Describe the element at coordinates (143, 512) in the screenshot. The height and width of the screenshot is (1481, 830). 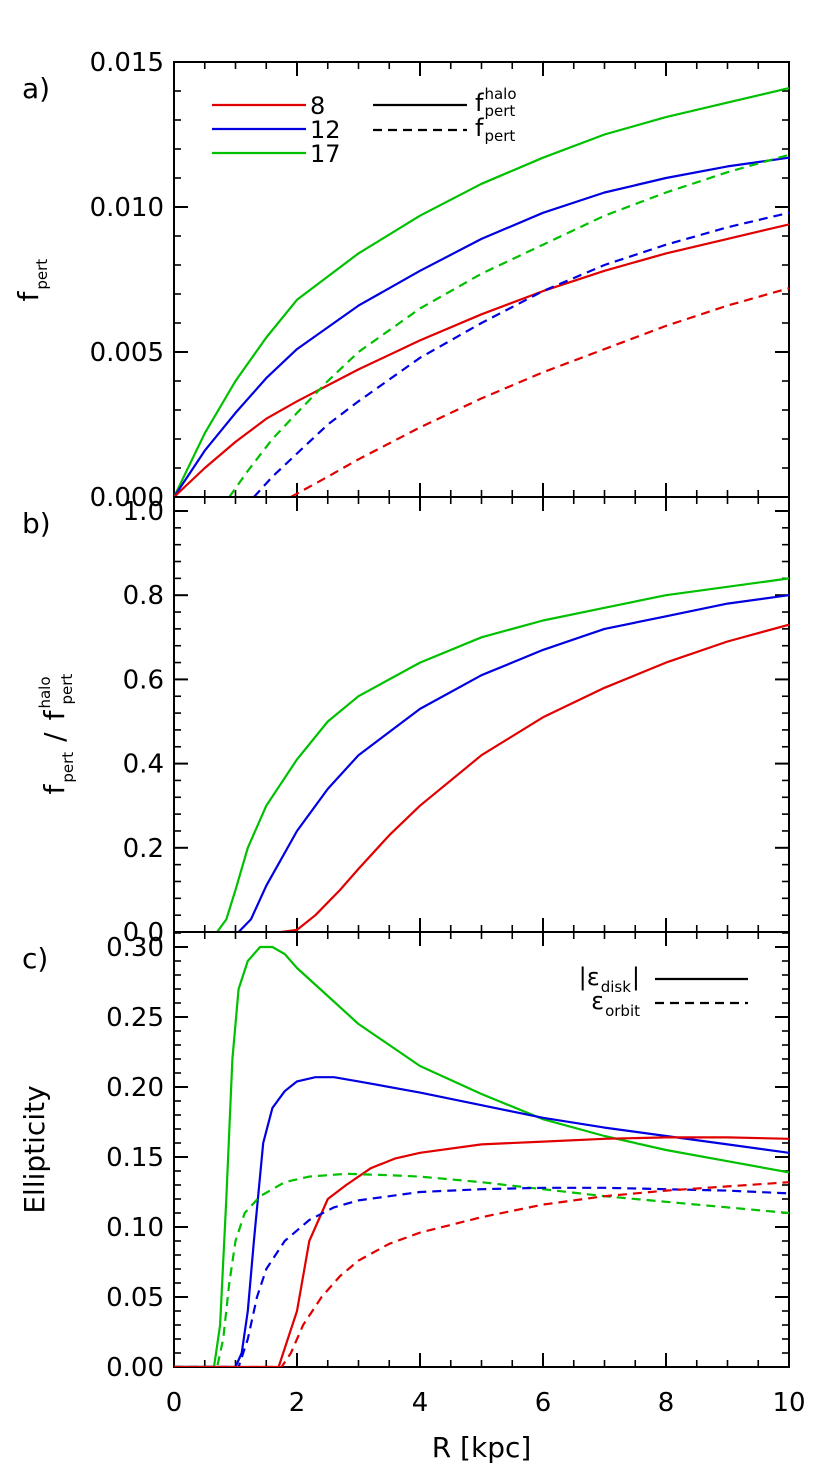
I see `y-tick-label: 1.0` at that location.